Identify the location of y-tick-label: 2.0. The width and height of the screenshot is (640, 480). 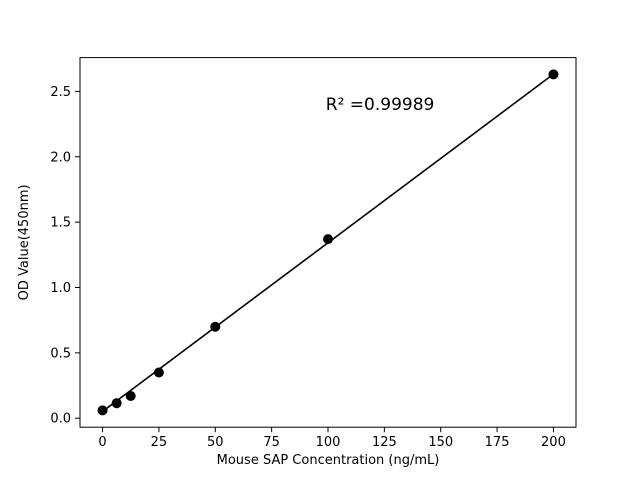
(60, 157).